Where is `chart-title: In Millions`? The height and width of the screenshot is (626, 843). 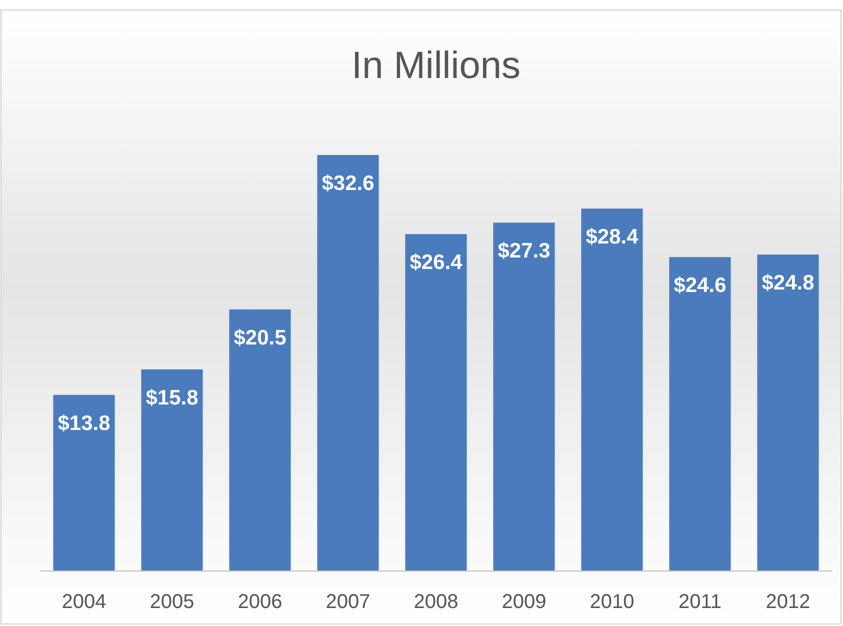
chart-title: In Millions is located at coordinates (436, 66).